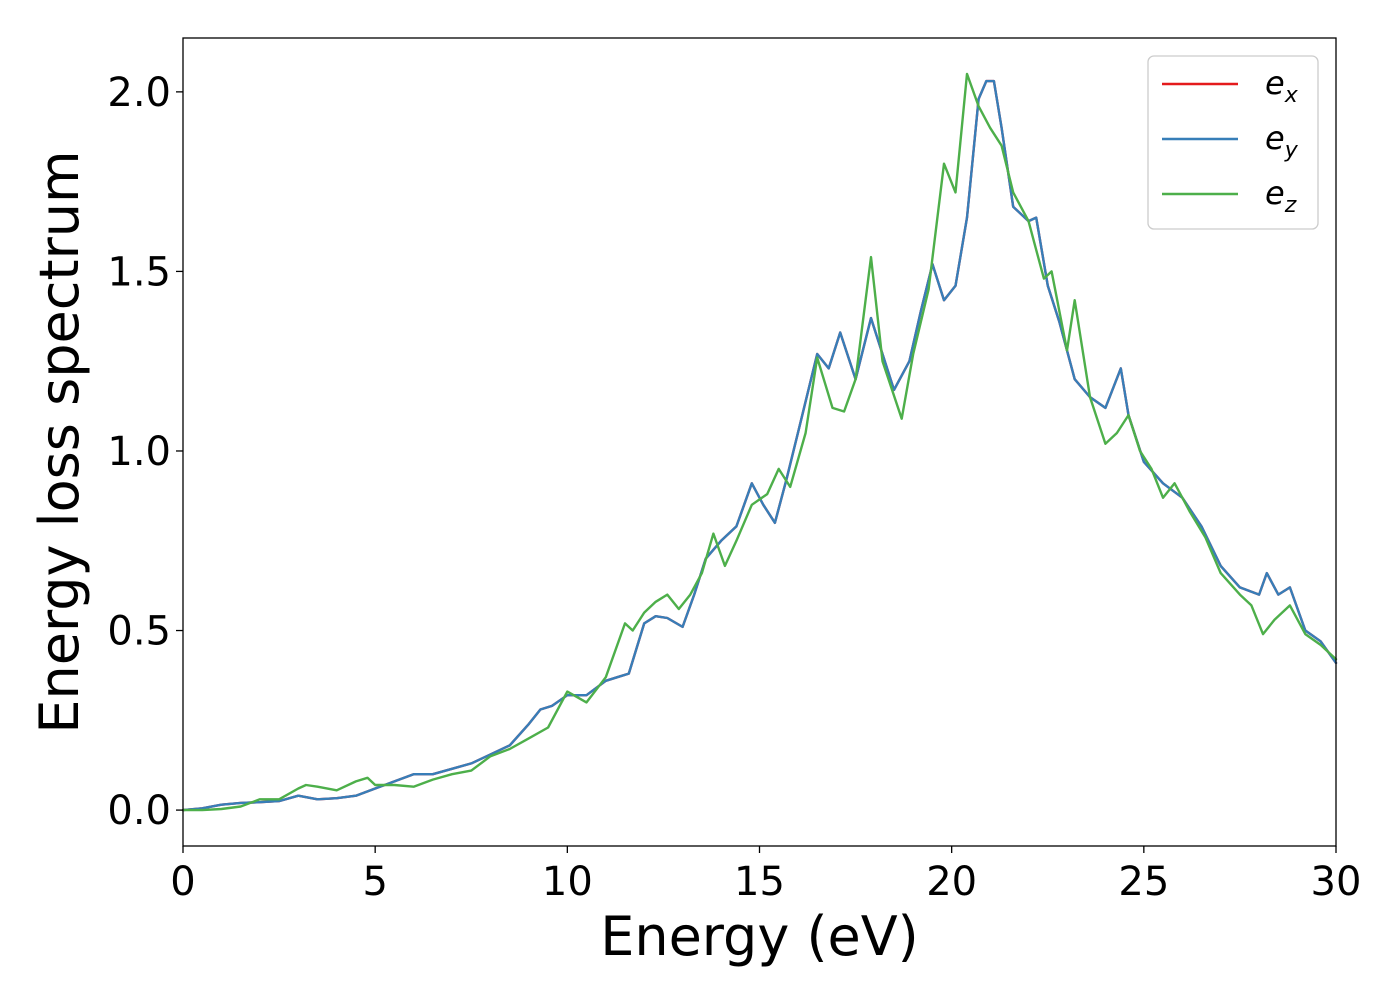  Describe the element at coordinates (139, 632) in the screenshot. I see `y-tick-label: 0.5` at that location.